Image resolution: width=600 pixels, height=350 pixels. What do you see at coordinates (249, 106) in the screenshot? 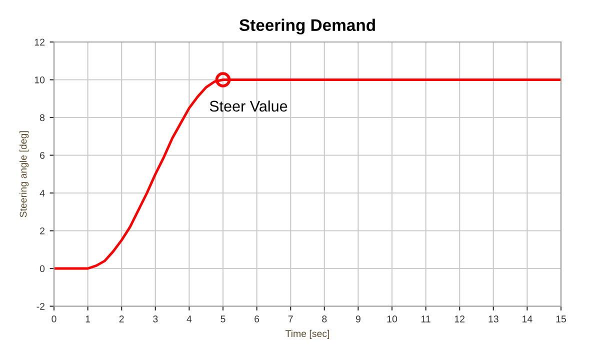
I see `annotation: Steer Value` at bounding box center [249, 106].